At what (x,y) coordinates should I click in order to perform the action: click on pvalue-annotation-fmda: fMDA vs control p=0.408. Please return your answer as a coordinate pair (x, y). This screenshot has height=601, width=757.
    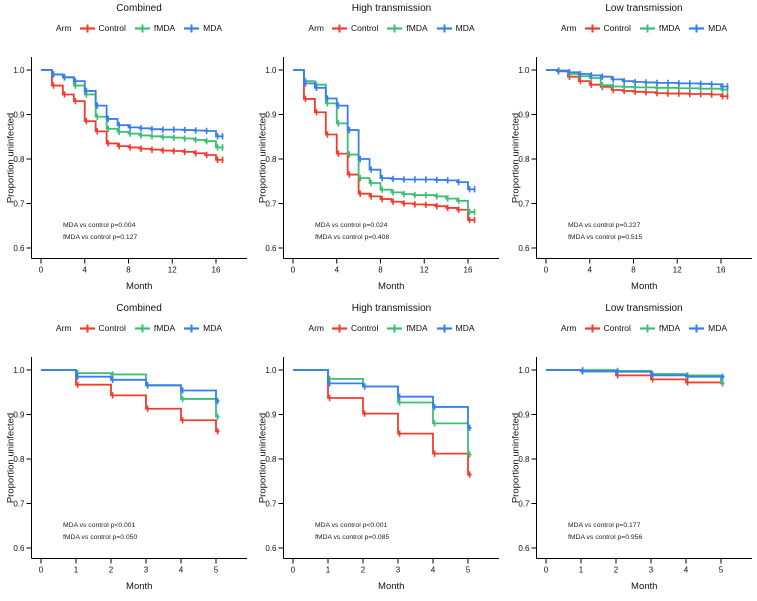
    Looking at the image, I should click on (352, 237).